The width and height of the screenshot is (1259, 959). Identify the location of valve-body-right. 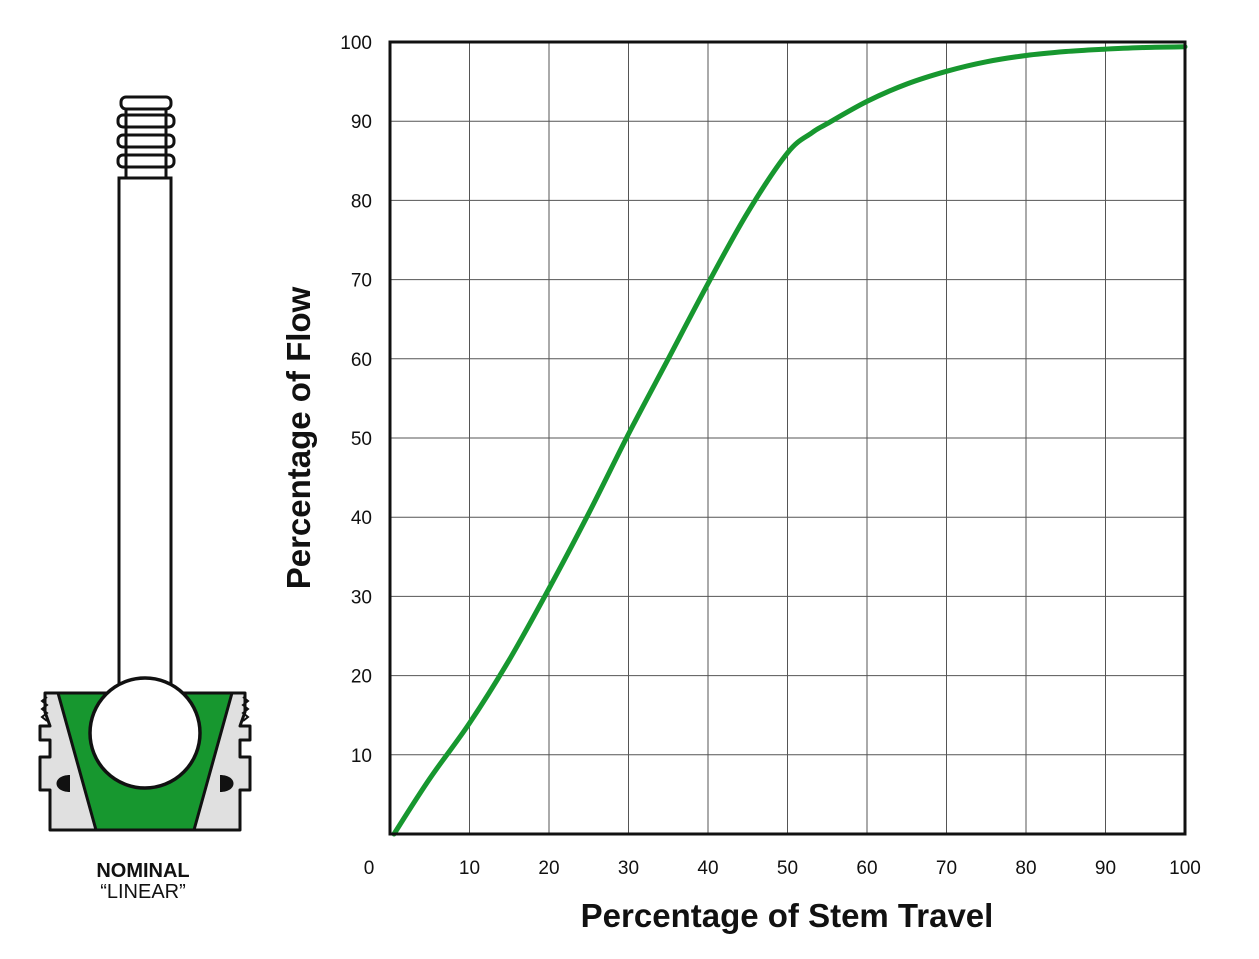
(221, 761).